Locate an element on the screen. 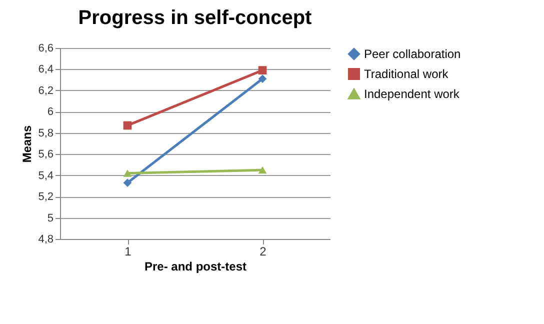  y-tick-label: 4,8 is located at coordinates (46, 240).